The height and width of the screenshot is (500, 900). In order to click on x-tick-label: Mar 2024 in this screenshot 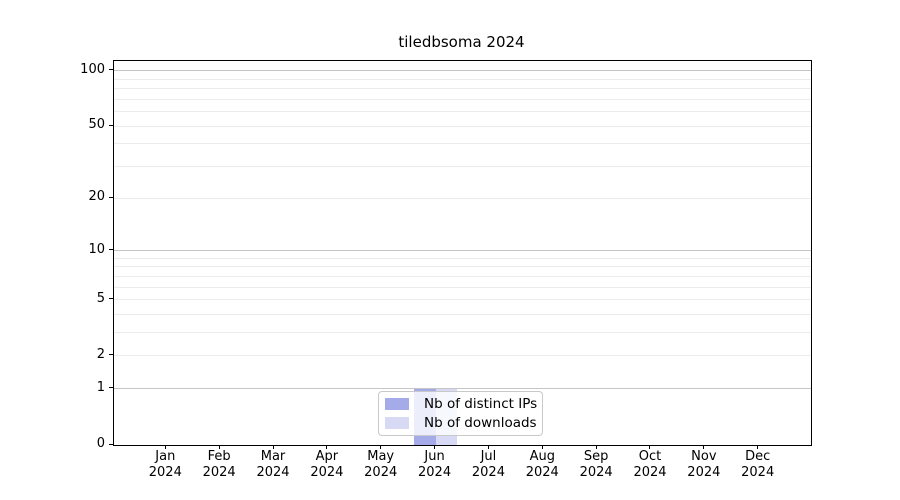, I will do `click(273, 465)`.